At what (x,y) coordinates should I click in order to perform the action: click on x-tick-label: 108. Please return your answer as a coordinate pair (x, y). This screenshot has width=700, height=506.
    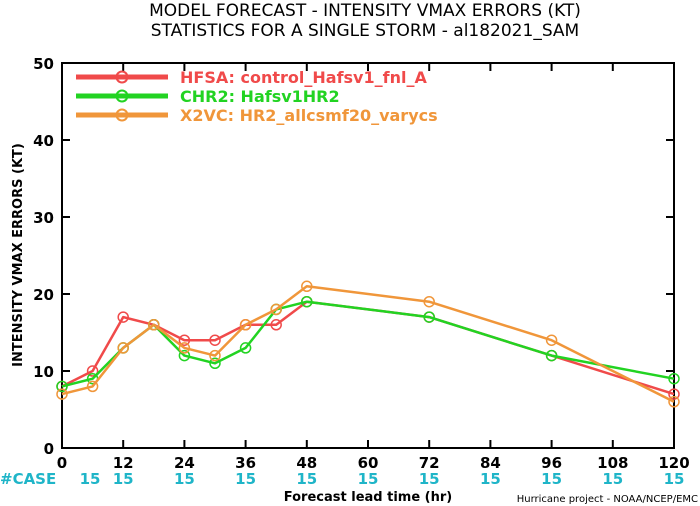
    Looking at the image, I should click on (612, 463).